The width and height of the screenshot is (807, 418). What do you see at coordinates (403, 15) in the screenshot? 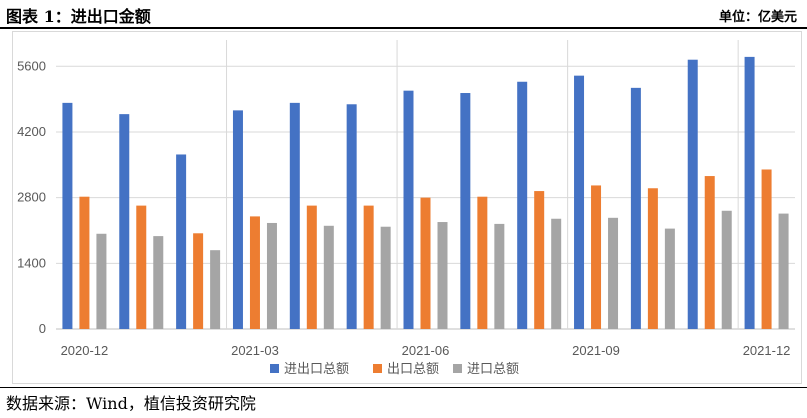
I see `figure-header: 图表 1：进出口金额 单位：亿美元` at bounding box center [403, 15].